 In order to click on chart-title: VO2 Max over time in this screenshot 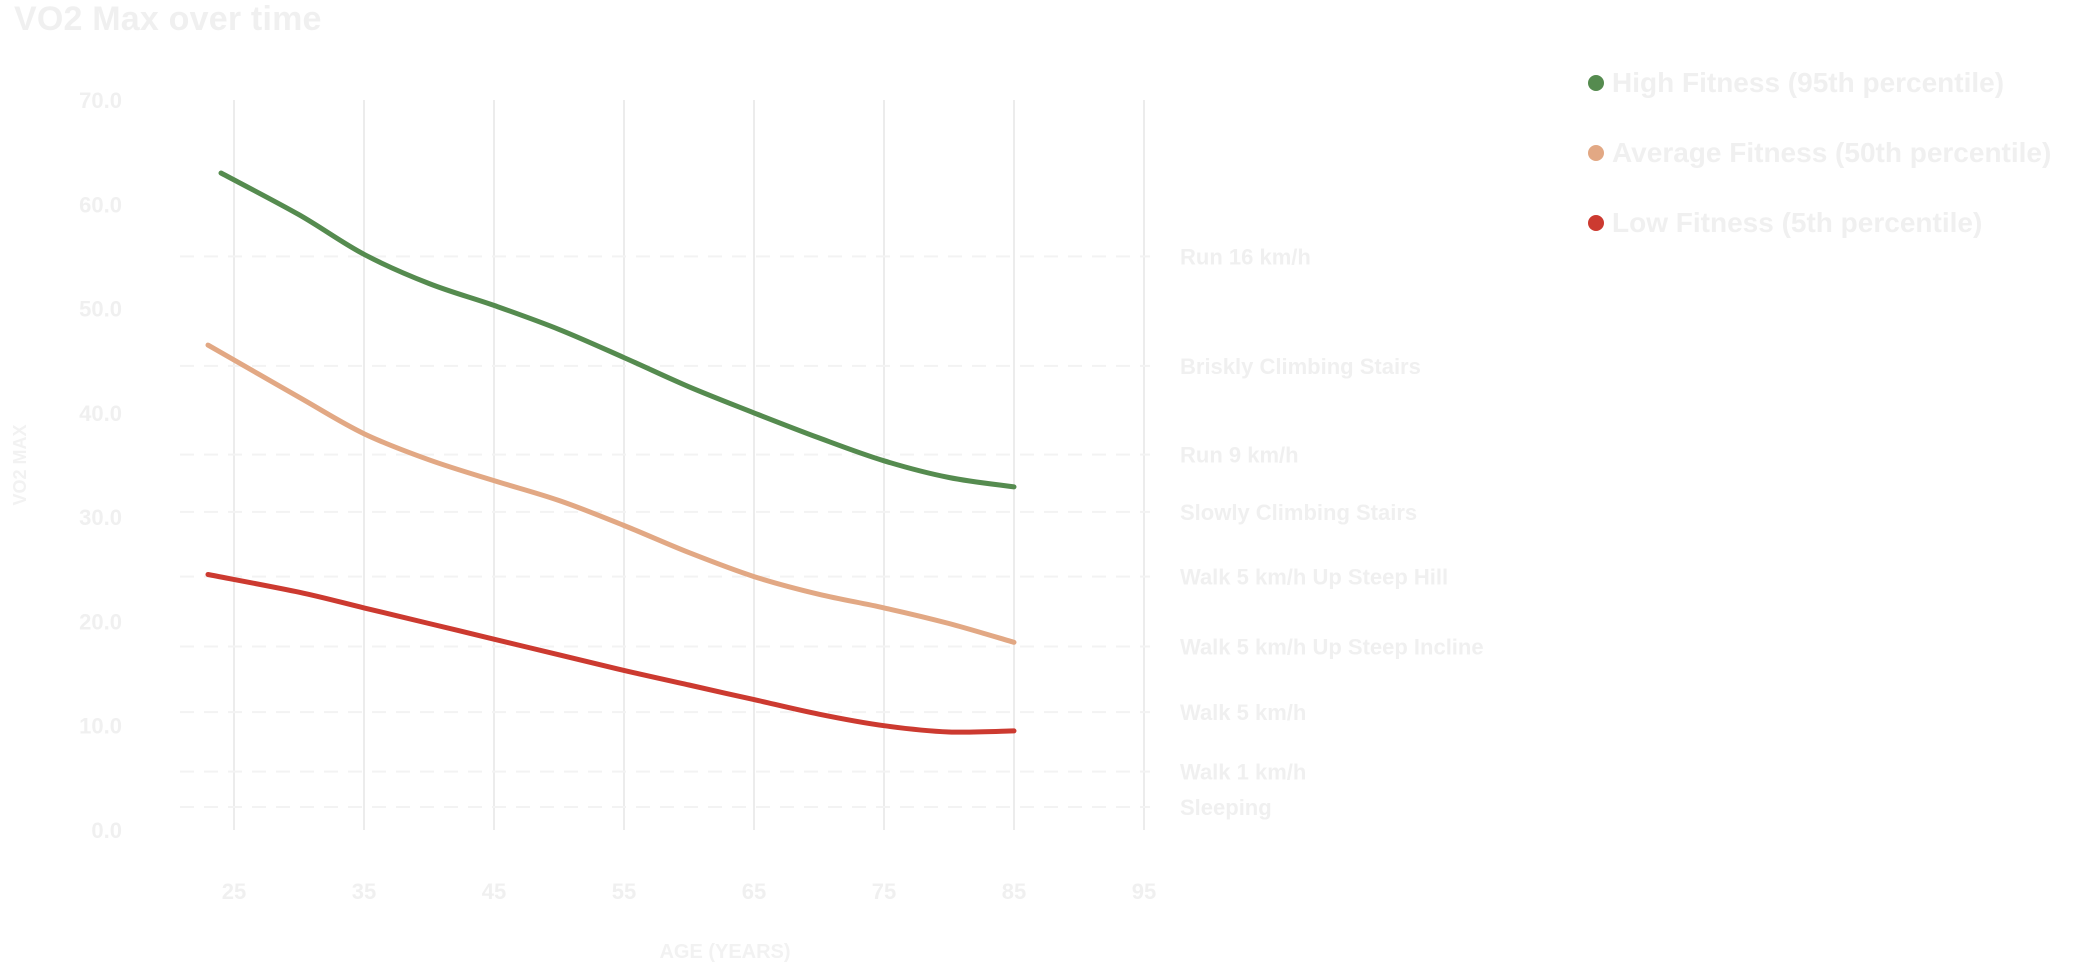, I will do `click(168, 19)`.